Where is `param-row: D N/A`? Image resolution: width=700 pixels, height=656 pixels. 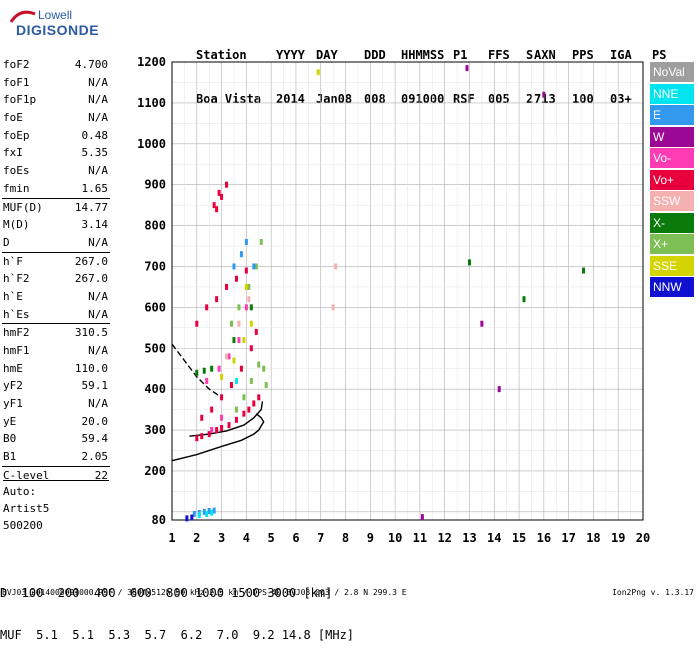
param-row: D N/A is located at coordinates (56, 243).